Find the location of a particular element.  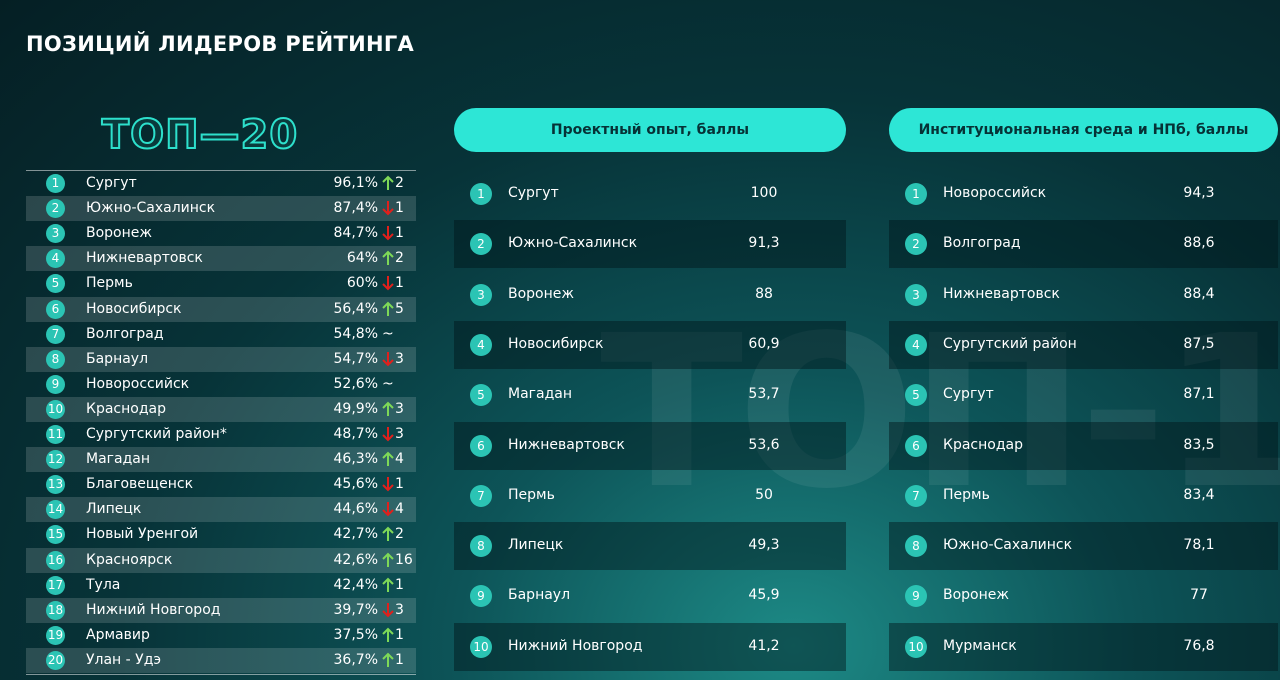

rank-badge: 20 is located at coordinates (55, 660).